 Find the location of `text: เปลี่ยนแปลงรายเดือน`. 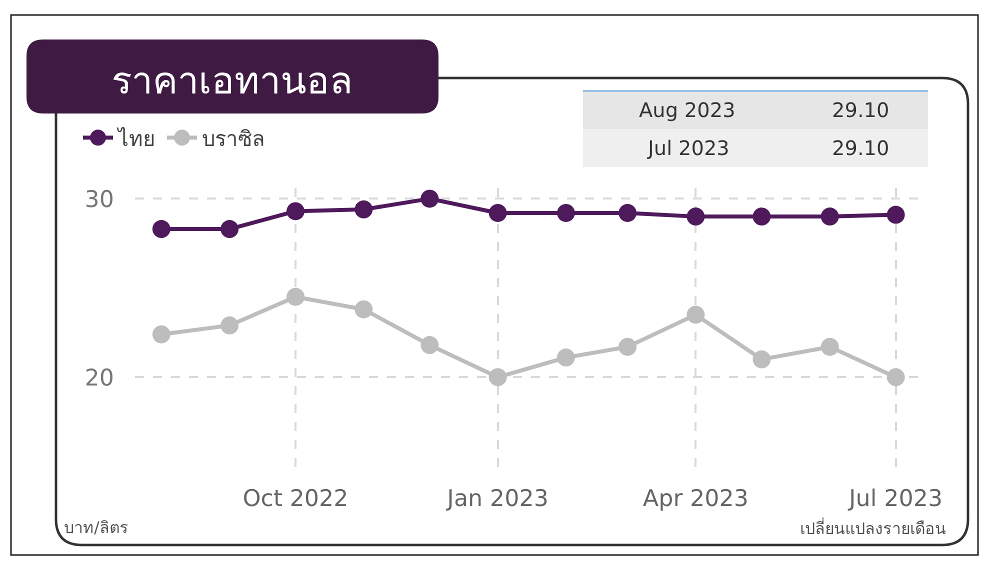

text: เปลี่ยนแปลงรายเดือน is located at coordinates (873, 527).